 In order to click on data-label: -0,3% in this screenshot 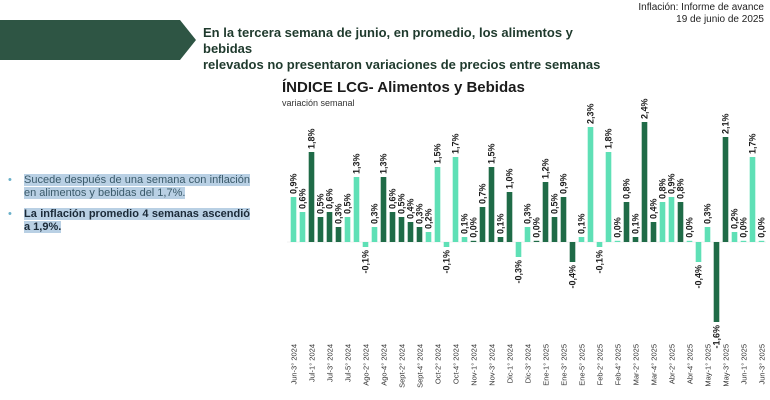, I will do `click(519, 272)`.